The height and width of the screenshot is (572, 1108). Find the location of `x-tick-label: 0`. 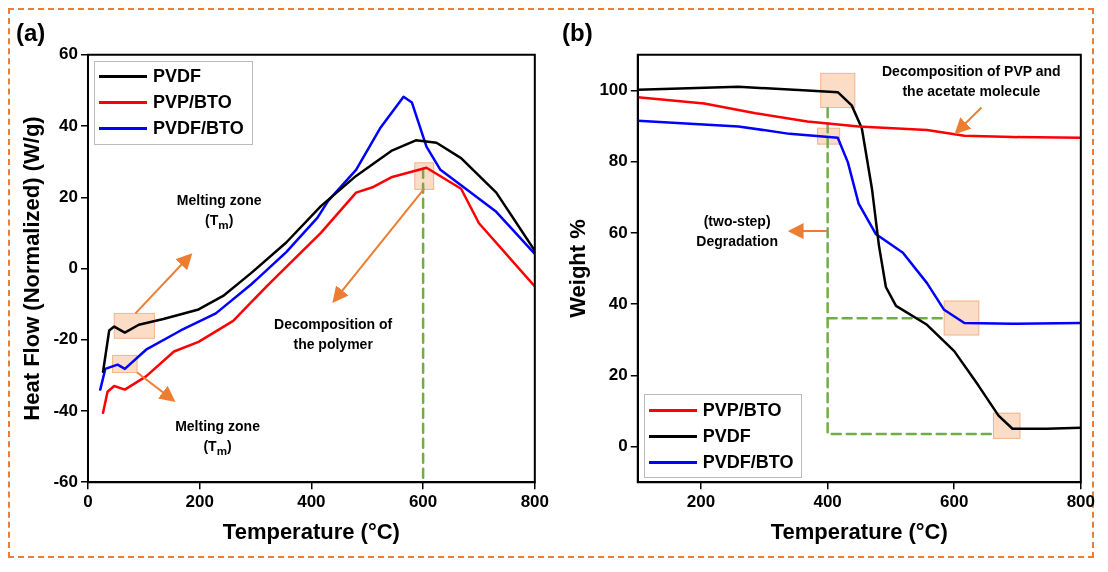

x-tick-label: 0 is located at coordinates (88, 502).